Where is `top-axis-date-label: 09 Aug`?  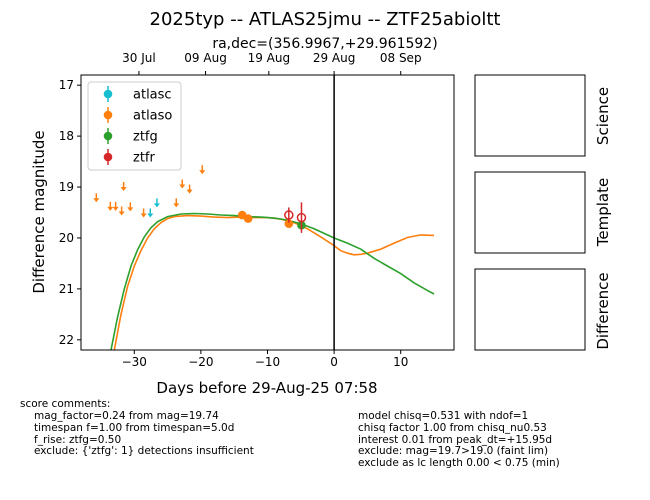 top-axis-date-label: 09 Aug is located at coordinates (205, 58).